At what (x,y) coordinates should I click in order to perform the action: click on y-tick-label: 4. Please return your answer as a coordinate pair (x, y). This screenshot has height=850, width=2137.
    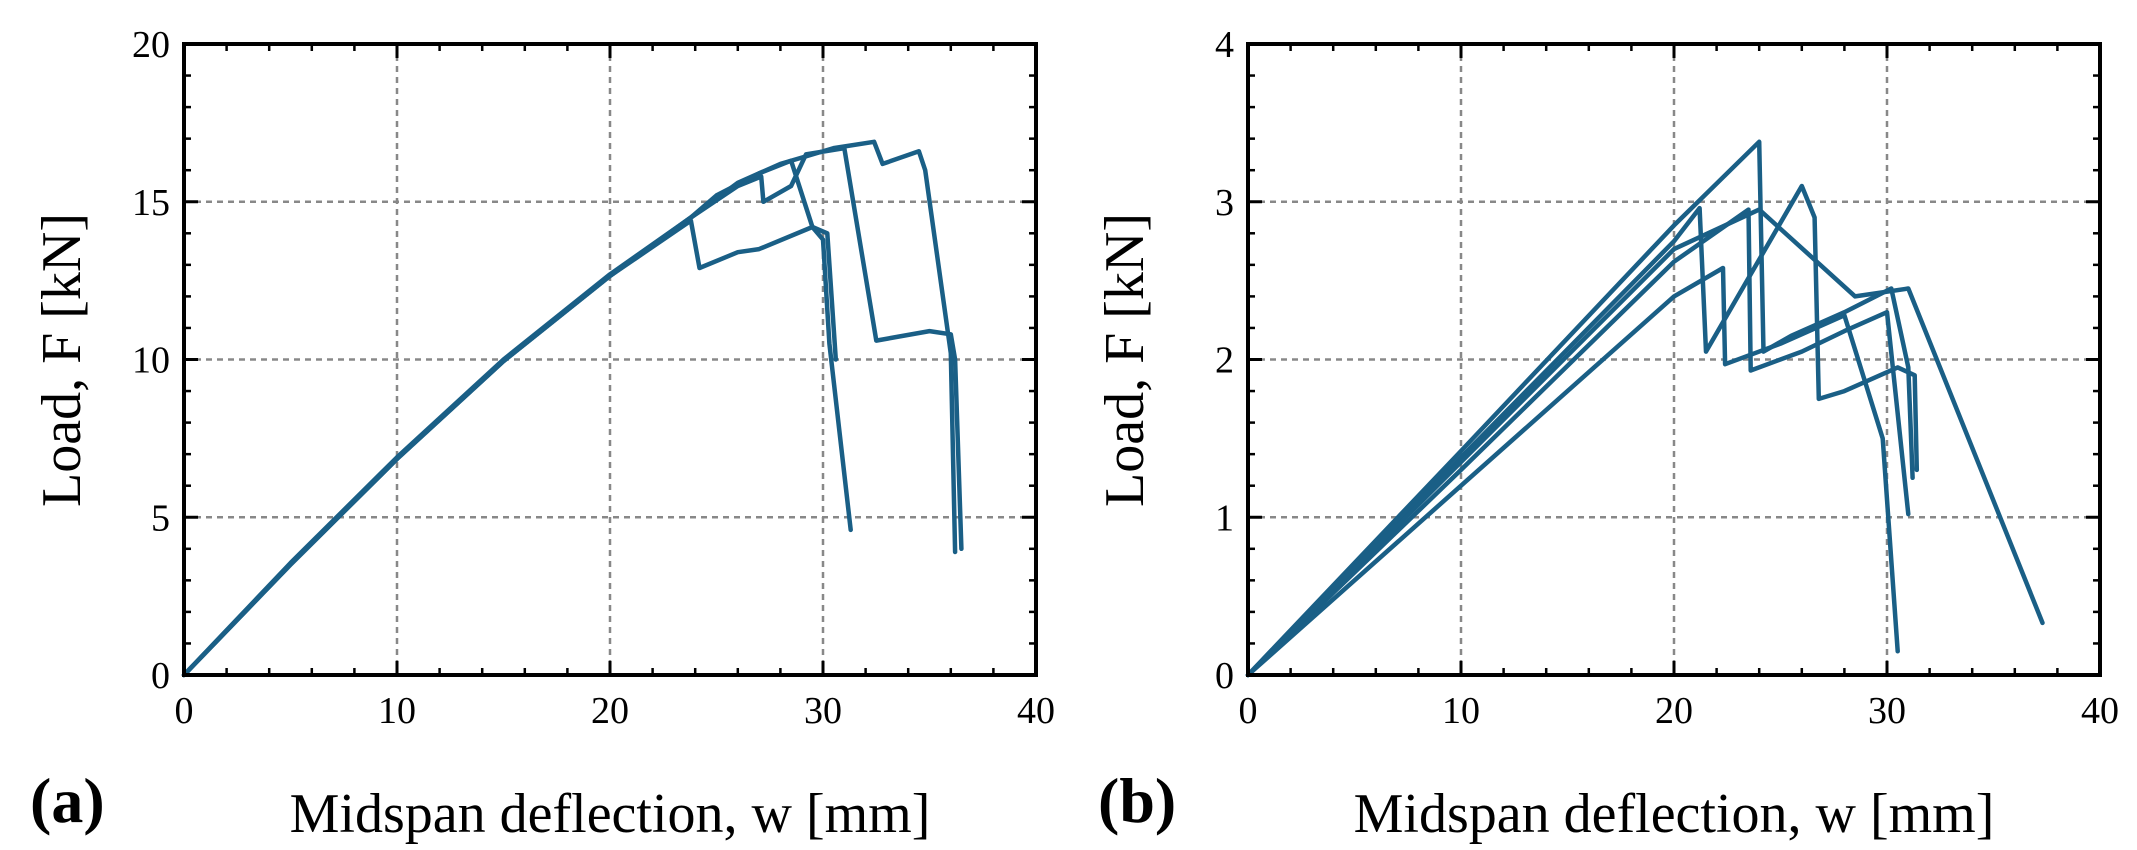
    Looking at the image, I should click on (1224, 45).